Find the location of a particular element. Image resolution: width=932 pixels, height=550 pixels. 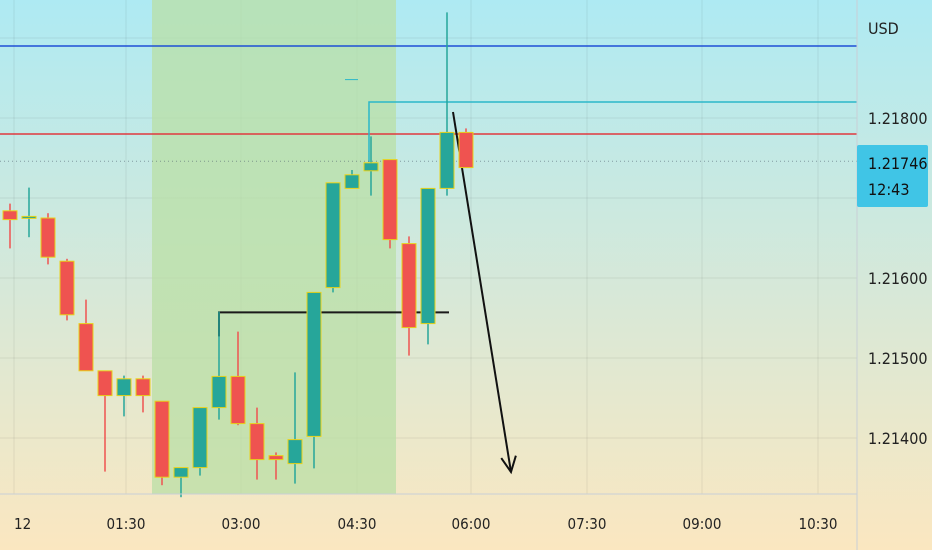

downtrend-arrow-head is located at coordinates (508, 465).